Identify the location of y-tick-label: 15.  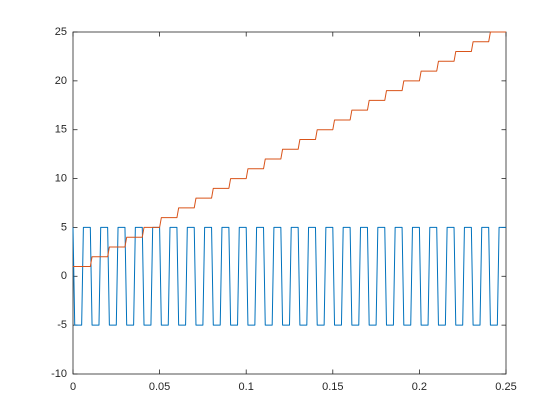
(61, 130).